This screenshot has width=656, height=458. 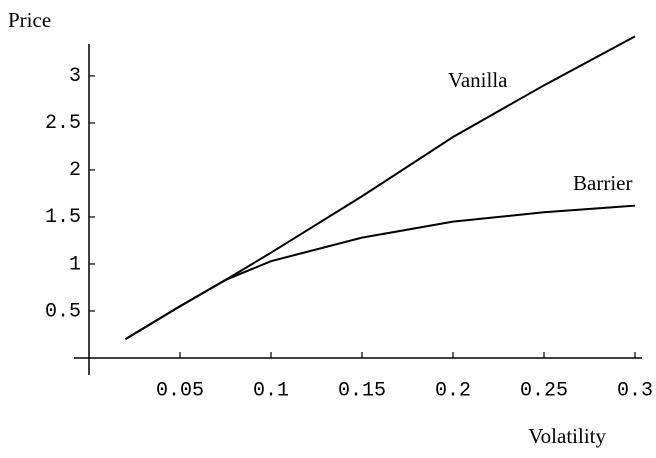 What do you see at coordinates (29, 20) in the screenshot?
I see `y-axis-label: Price` at bounding box center [29, 20].